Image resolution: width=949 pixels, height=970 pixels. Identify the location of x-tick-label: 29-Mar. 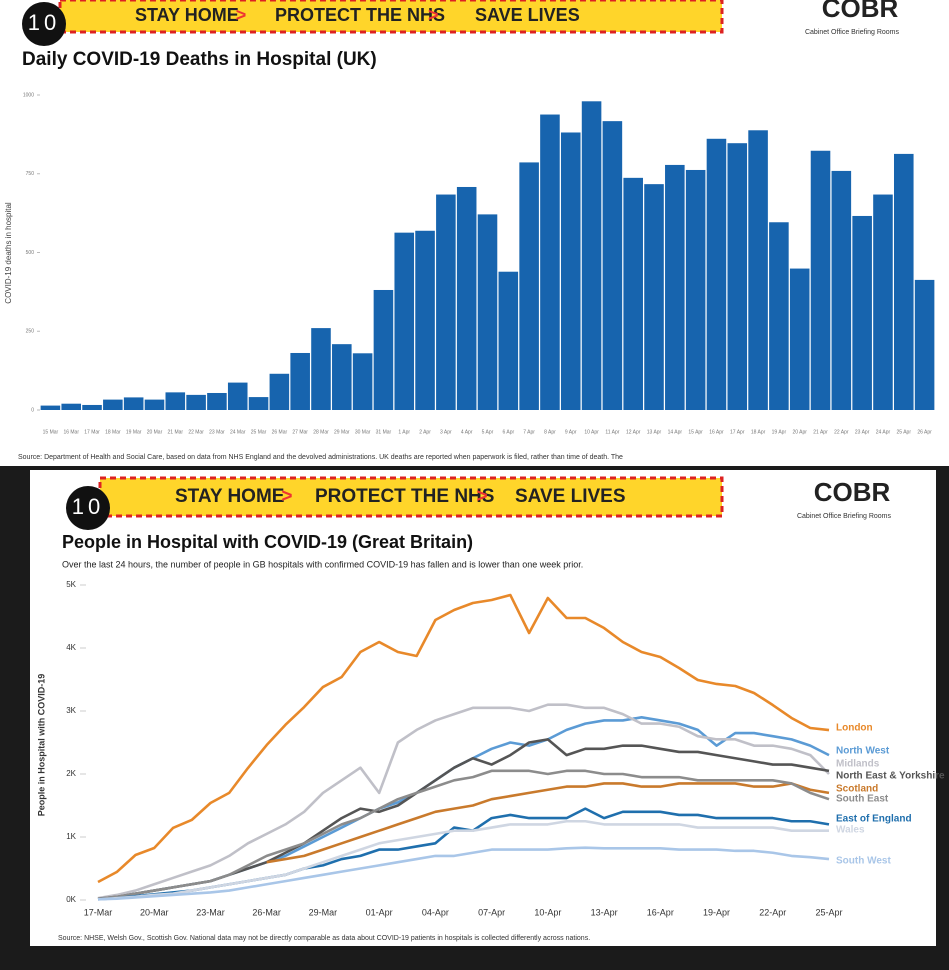
(323, 912).